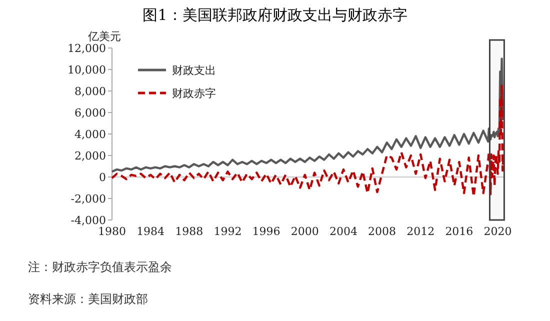 This screenshot has width=550, height=321. I want to click on x-tick-label: 2016, so click(459, 231).